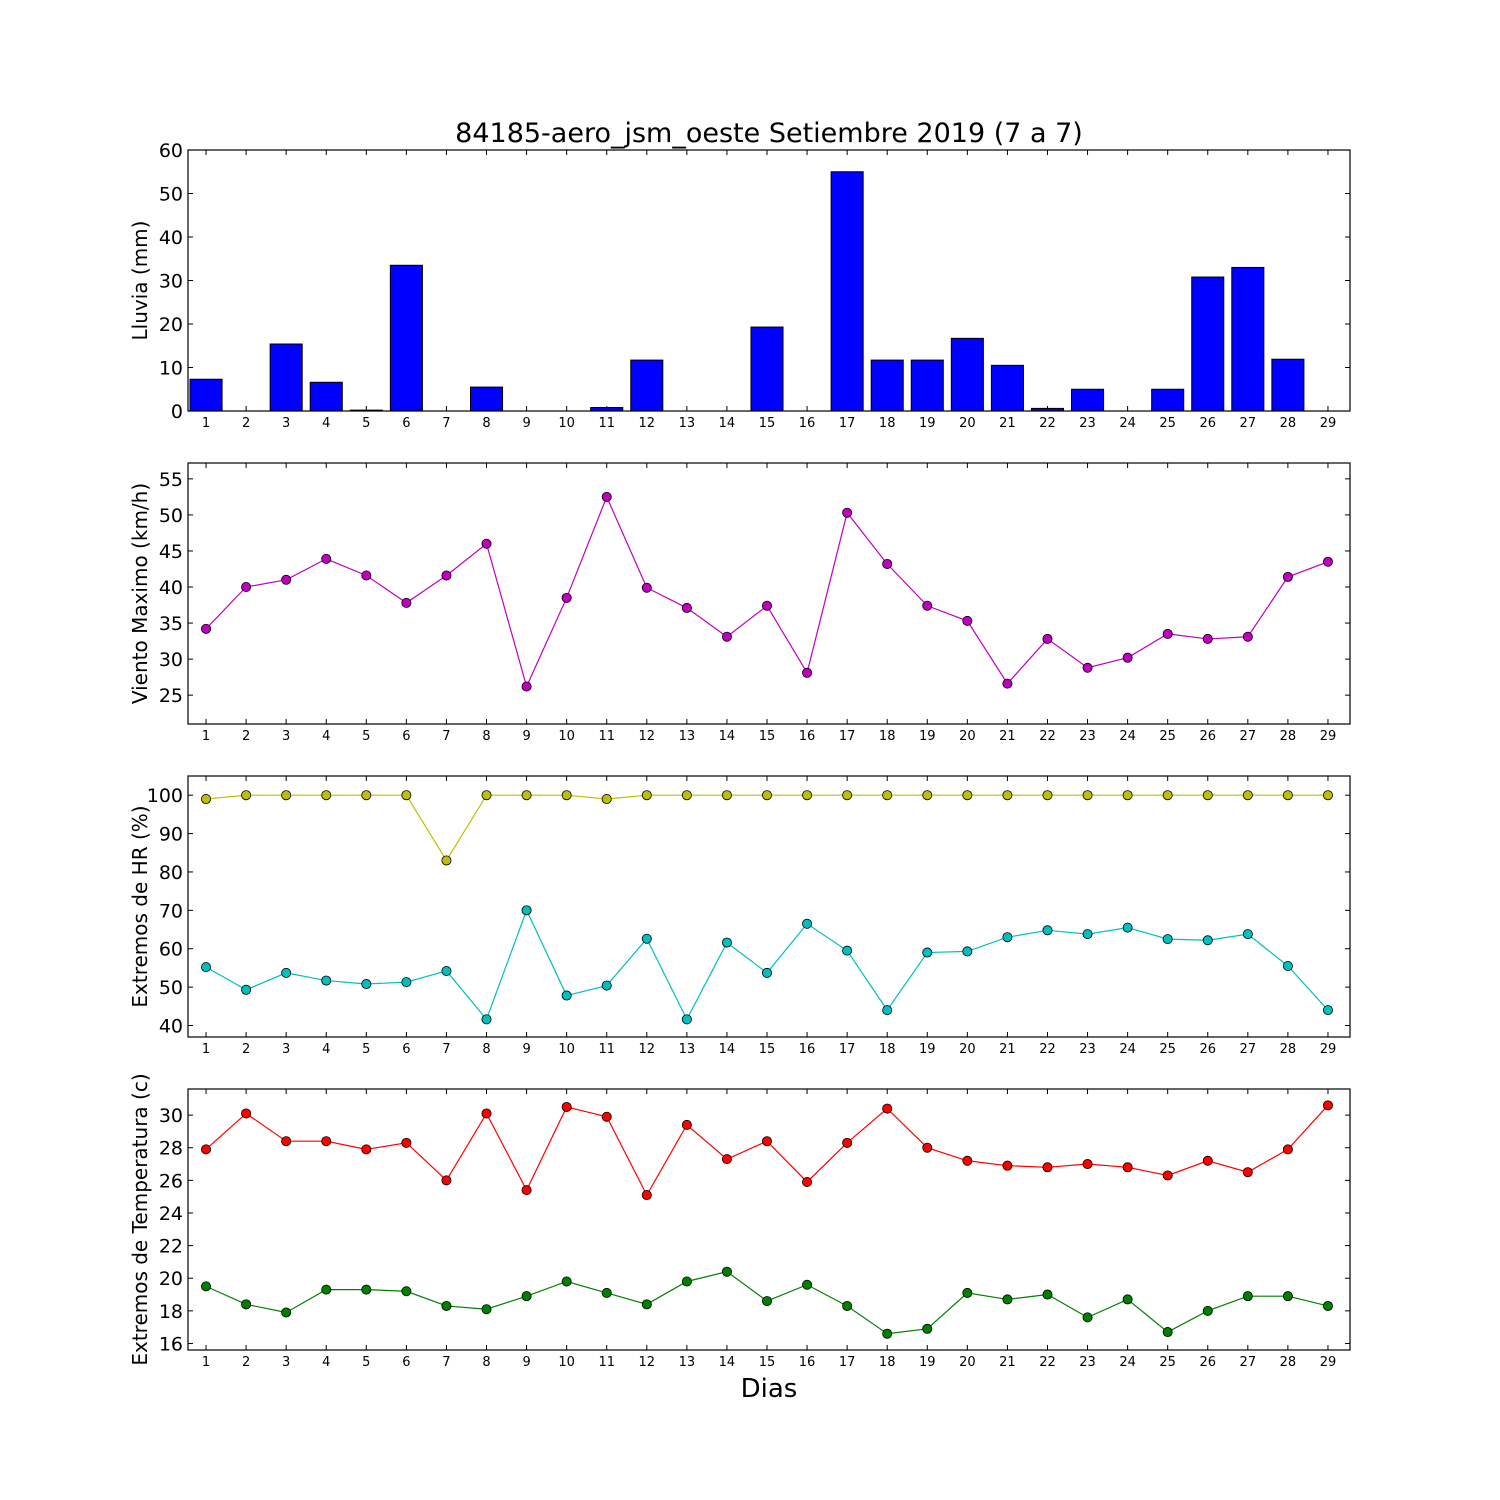 The width and height of the screenshot is (1500, 1500). Describe the element at coordinates (171, 1247) in the screenshot. I see `y-tick-label: 22` at that location.